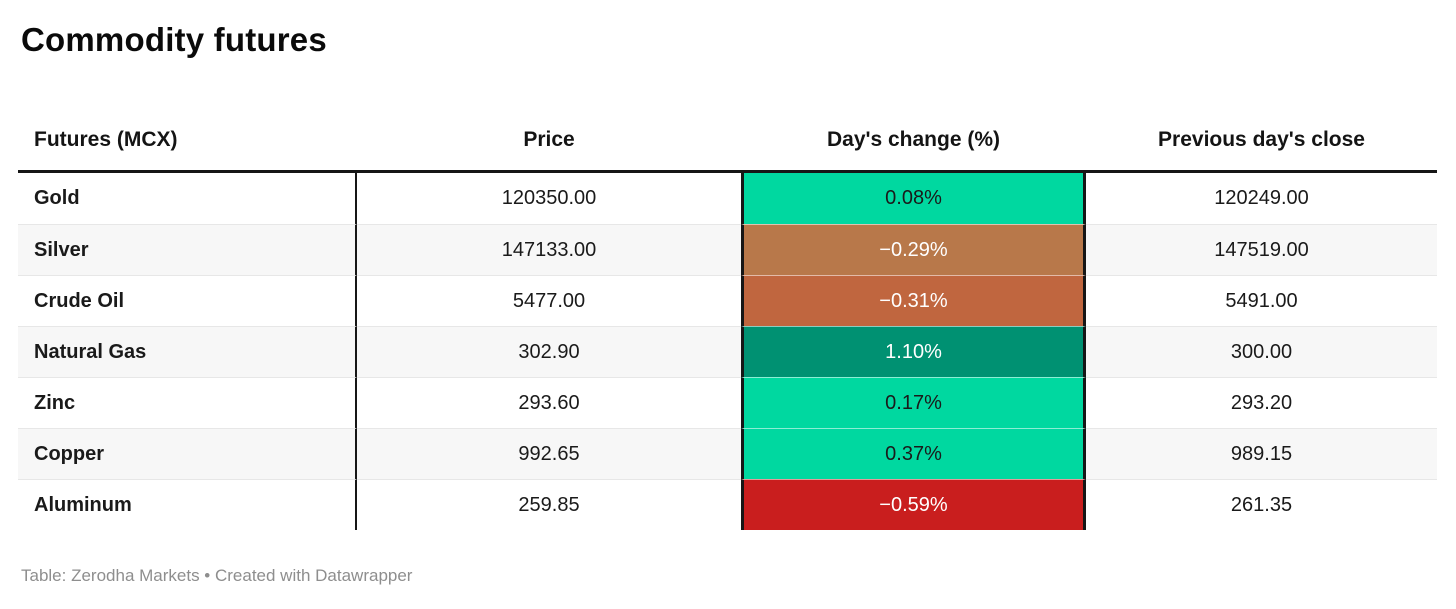 Image resolution: width=1456 pixels, height=609 pixels. What do you see at coordinates (1261, 453) in the screenshot?
I see `previous-close-cell: 989.15` at bounding box center [1261, 453].